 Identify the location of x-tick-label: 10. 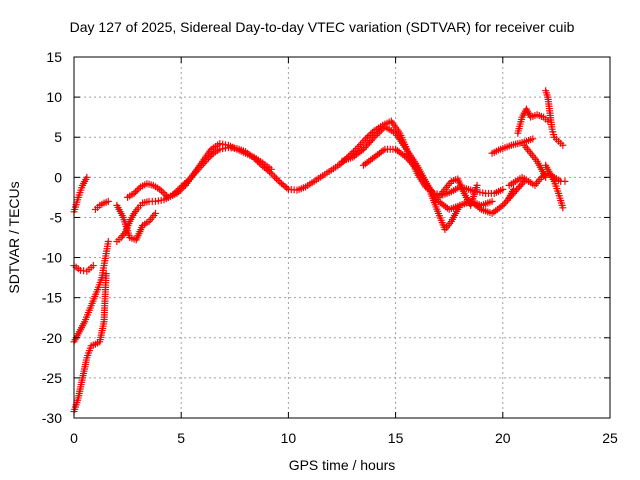
(289, 438).